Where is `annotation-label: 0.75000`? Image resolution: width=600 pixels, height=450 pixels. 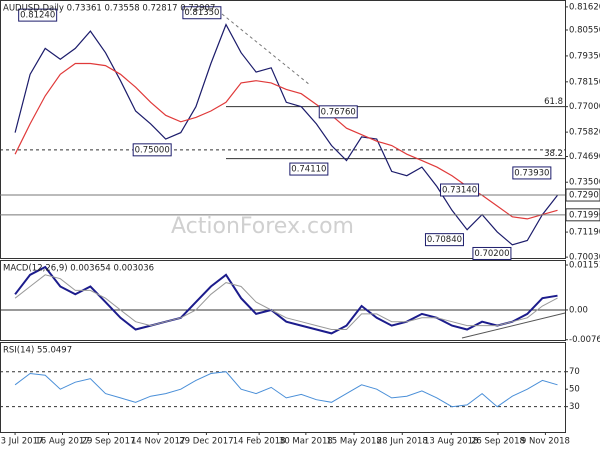 annotation-label: 0.75000 is located at coordinates (152, 150).